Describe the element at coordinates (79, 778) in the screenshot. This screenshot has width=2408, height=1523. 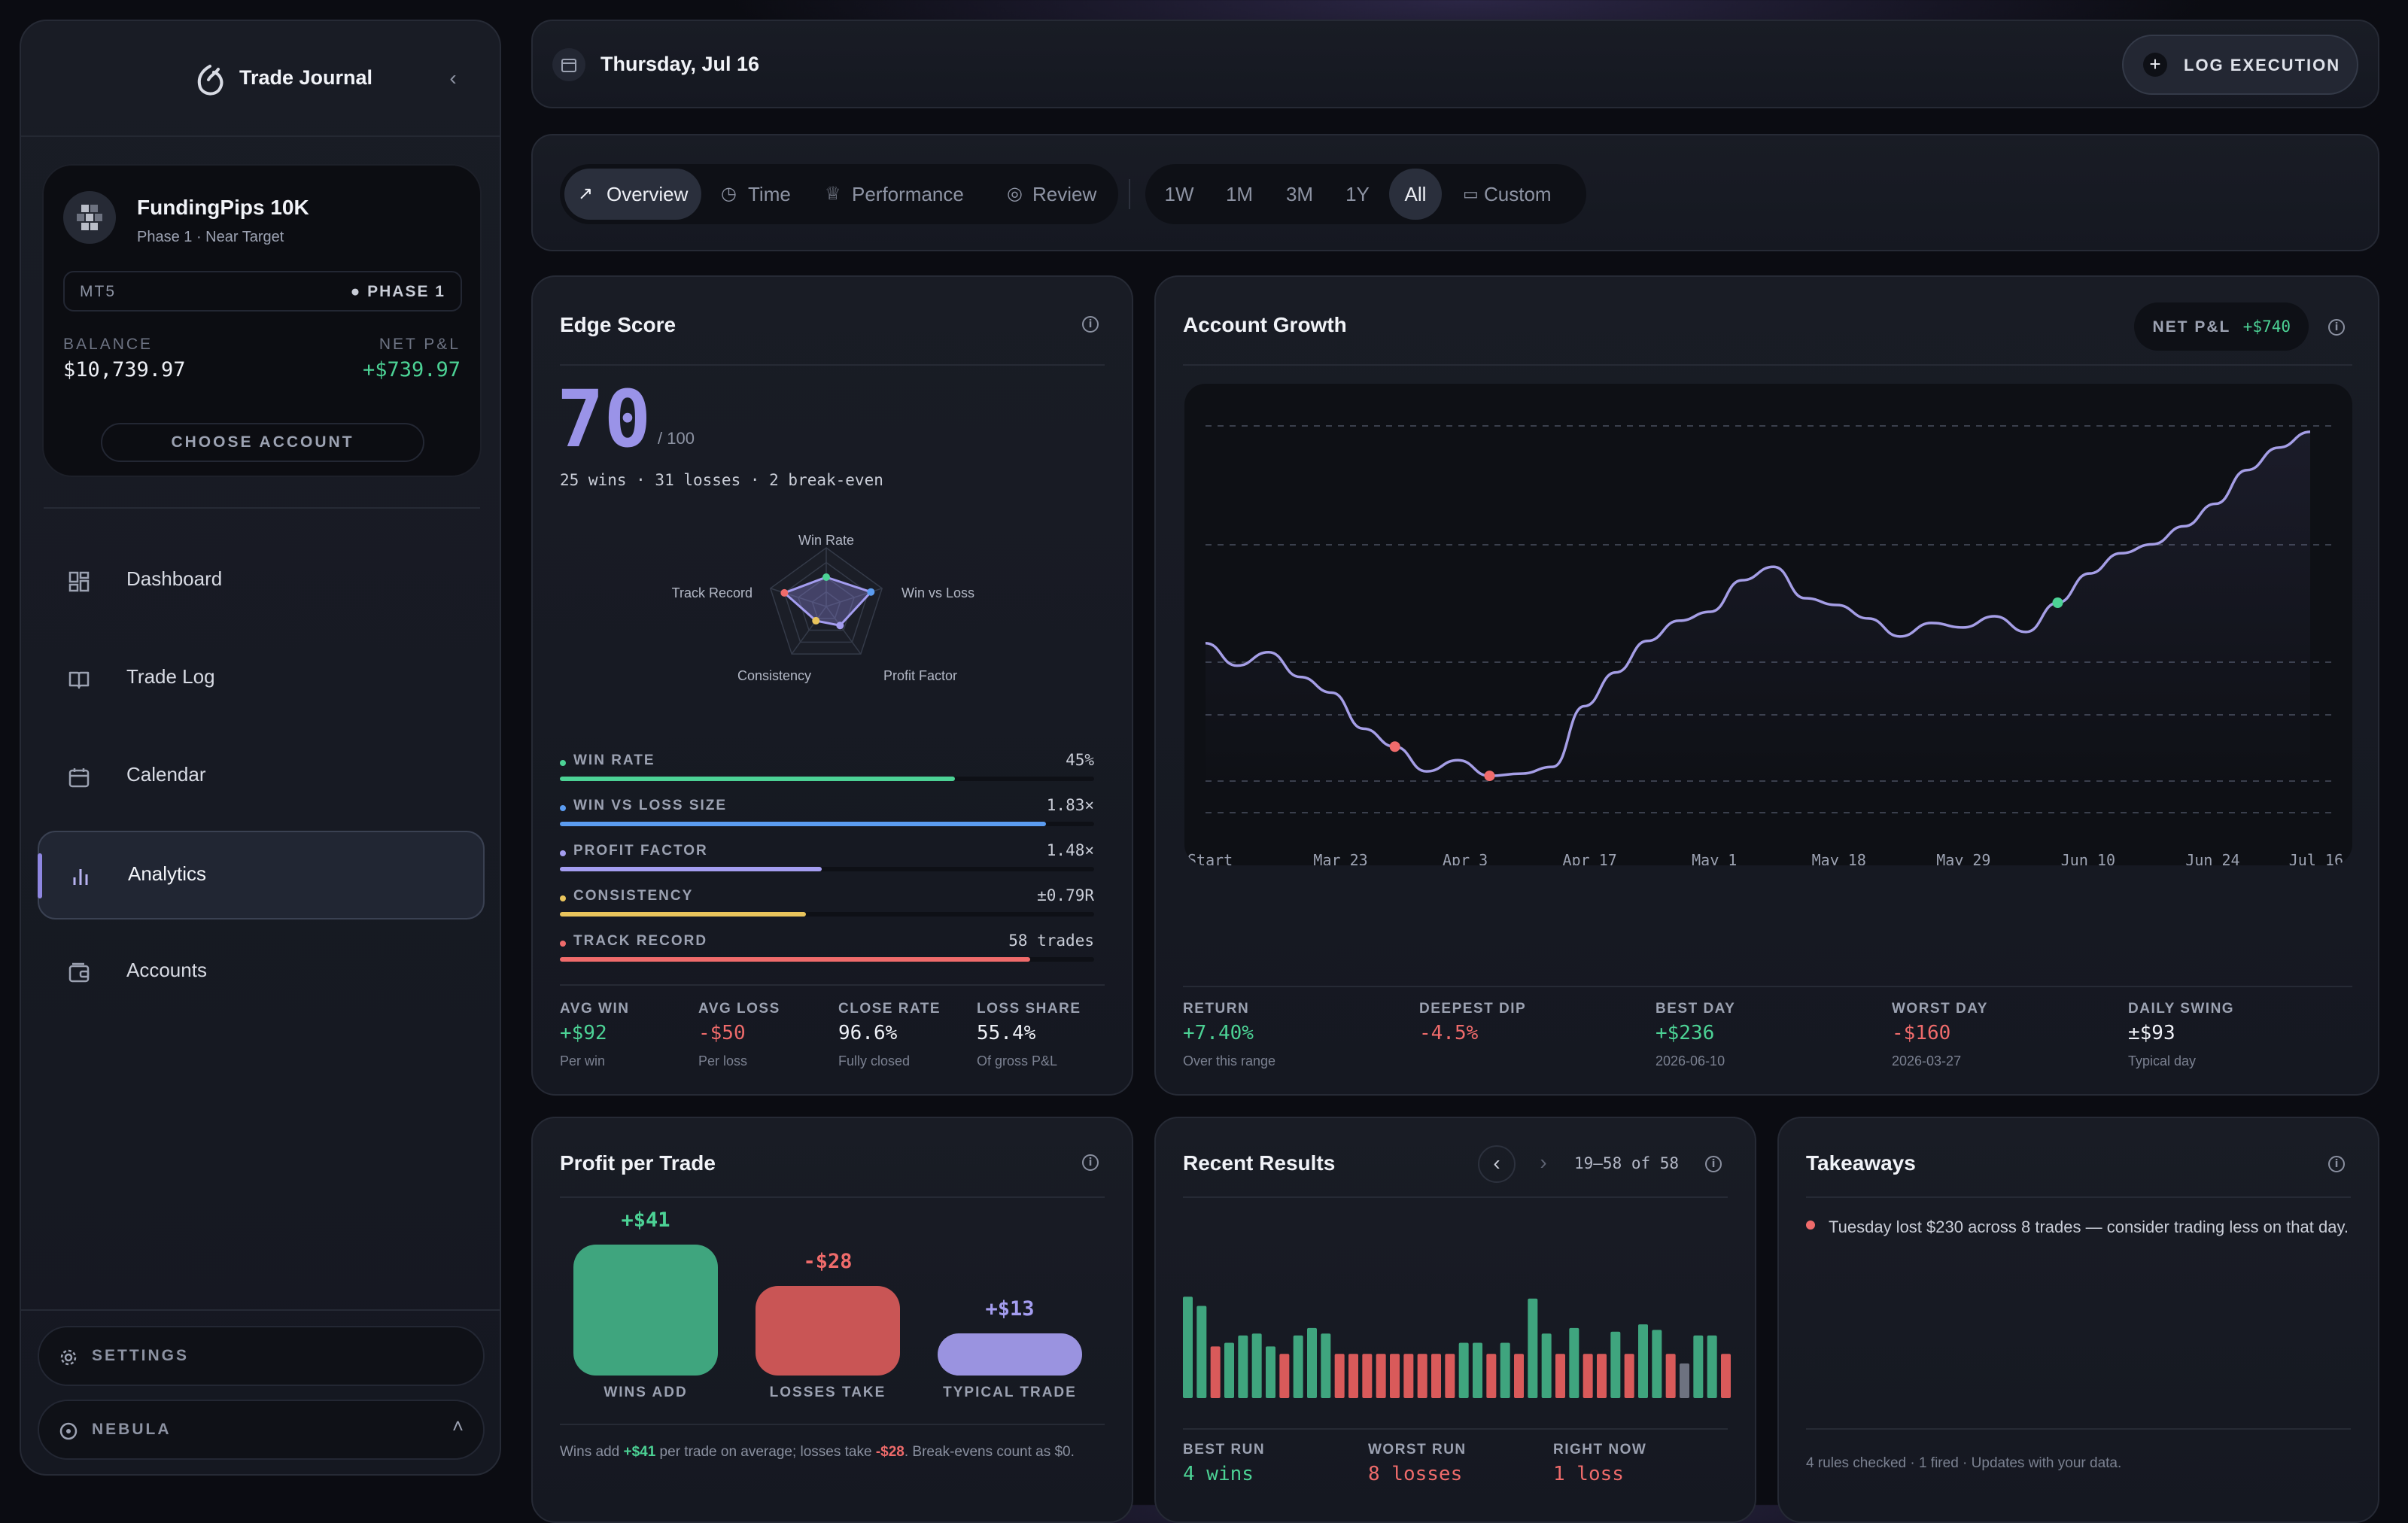
I see `calendar-icon` at that location.